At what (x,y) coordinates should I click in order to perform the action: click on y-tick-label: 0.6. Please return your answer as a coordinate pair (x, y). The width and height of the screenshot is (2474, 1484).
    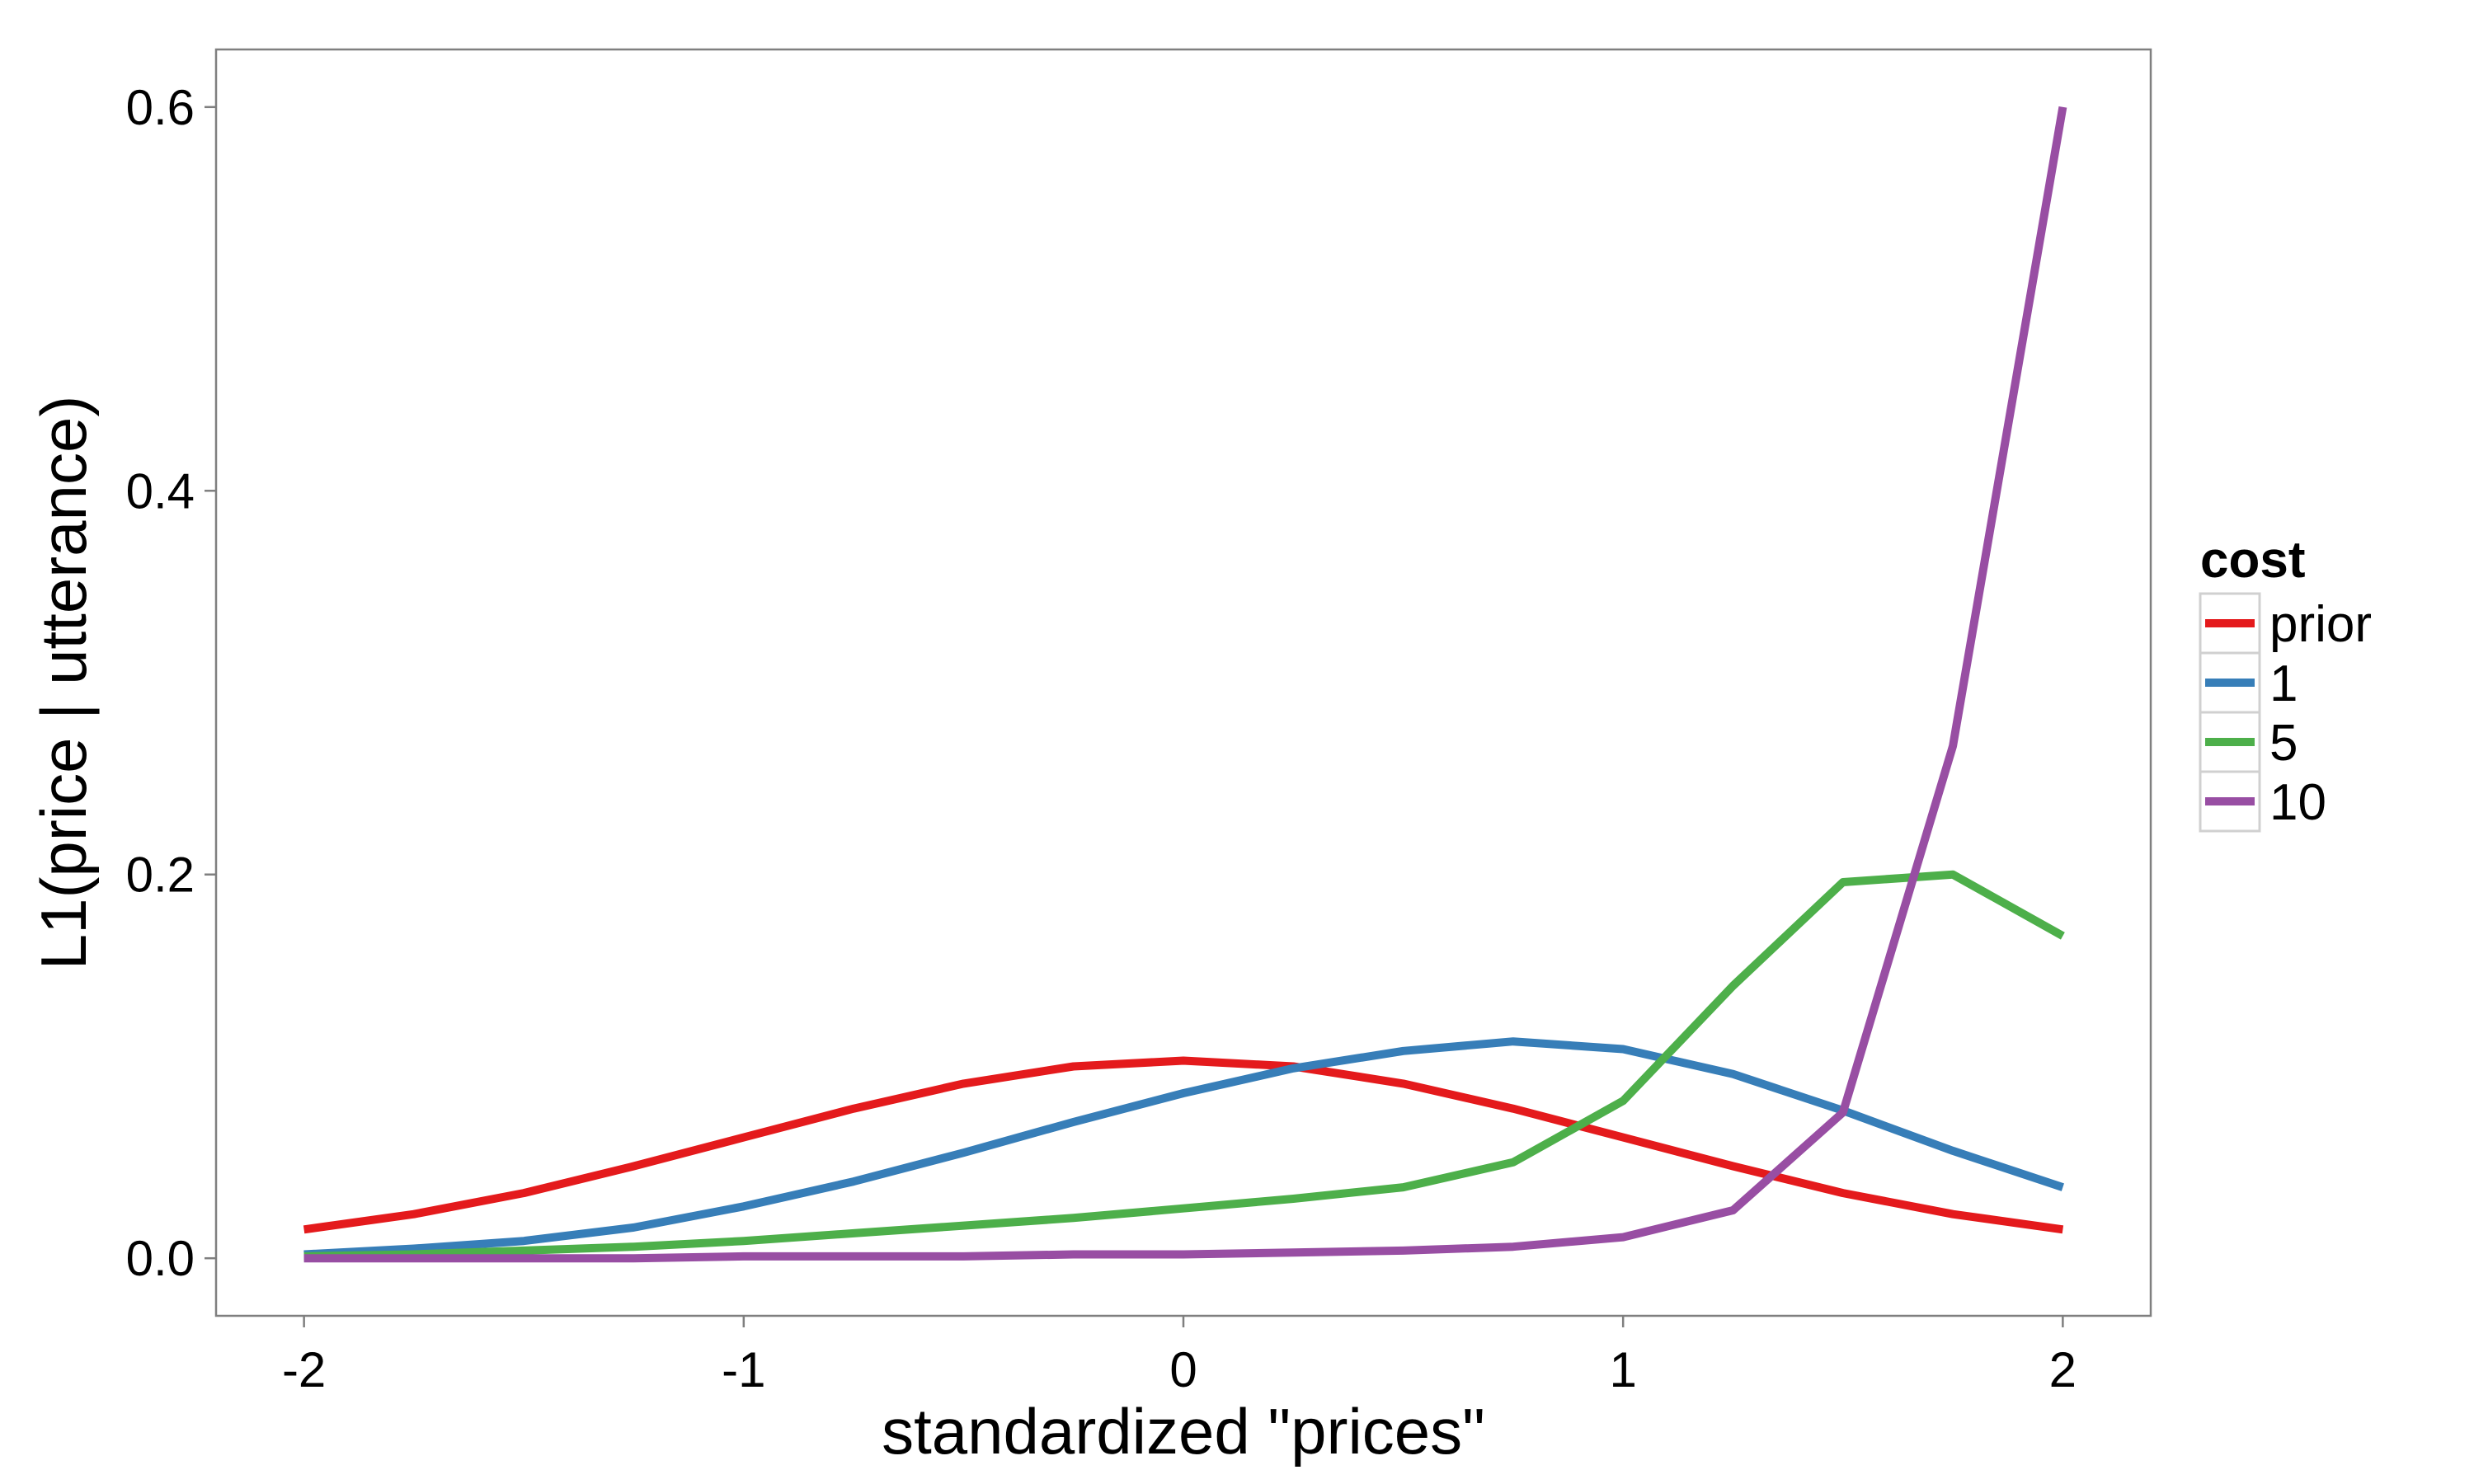
    Looking at the image, I should click on (160, 107).